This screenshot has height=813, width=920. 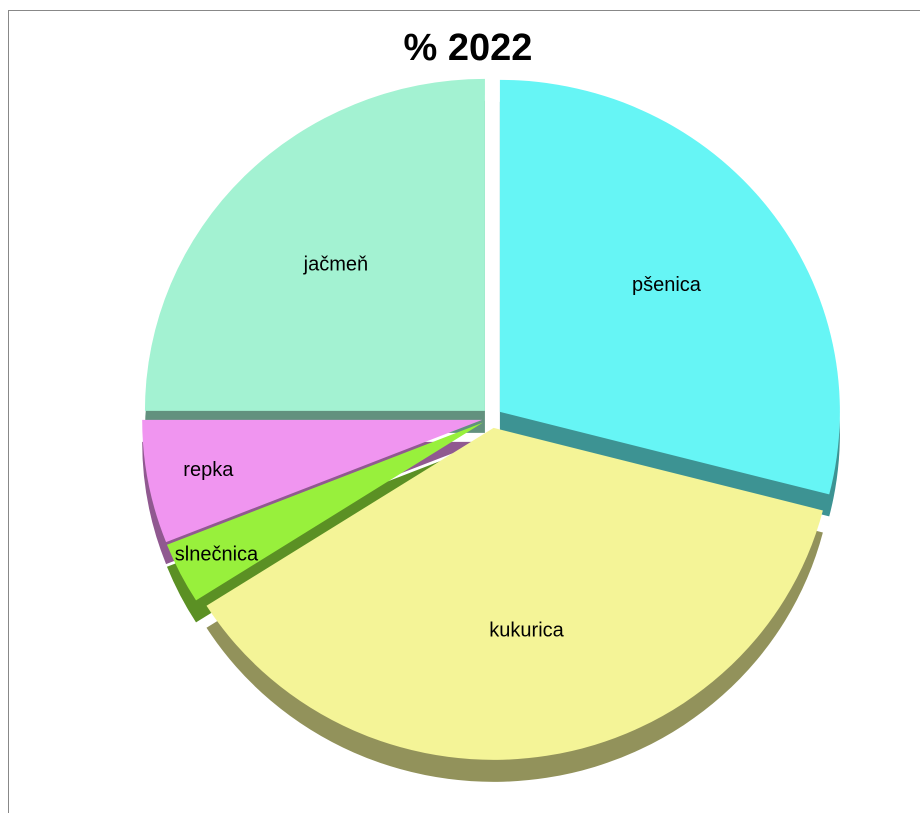 I want to click on slice-label: pšenica, so click(x=667, y=285).